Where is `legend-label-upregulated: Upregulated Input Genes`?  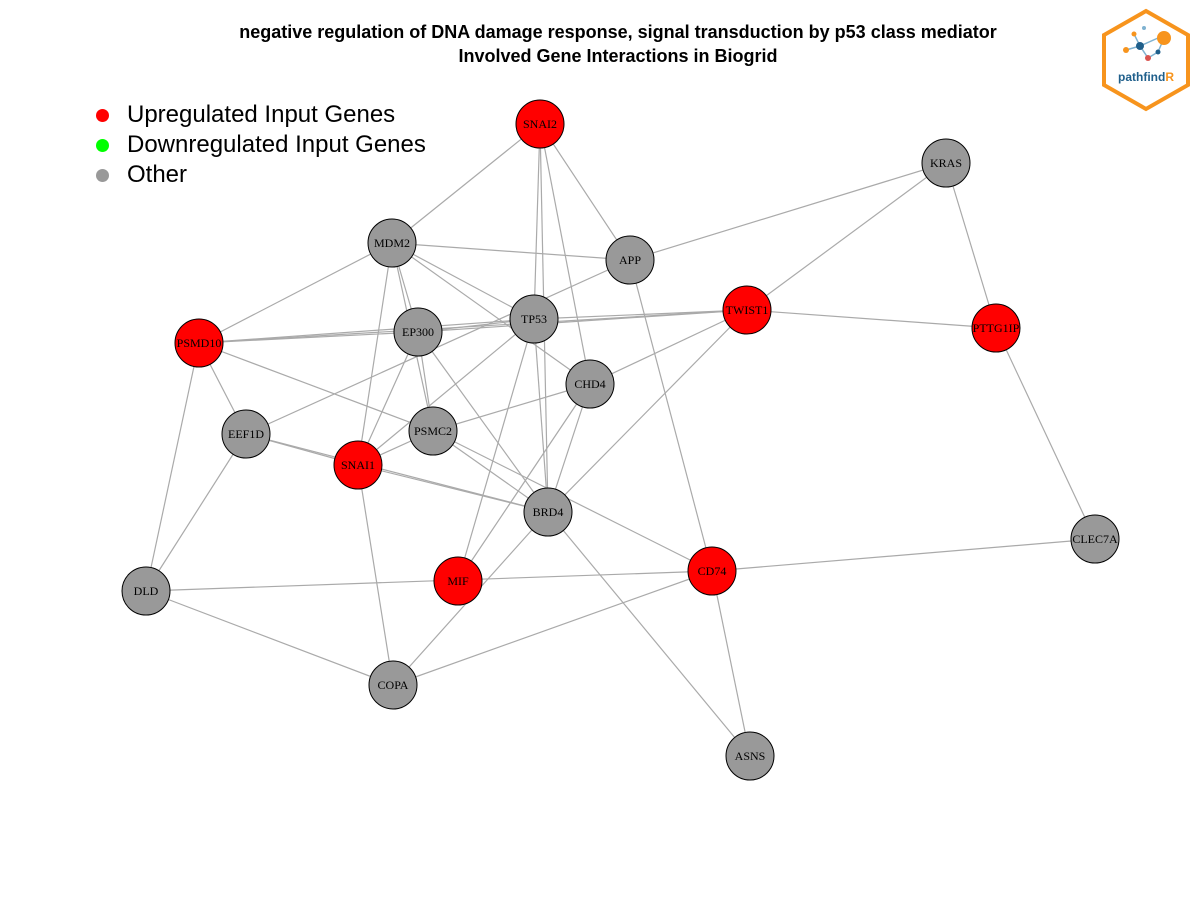 legend-label-upregulated: Upregulated Input Genes is located at coordinates (261, 114).